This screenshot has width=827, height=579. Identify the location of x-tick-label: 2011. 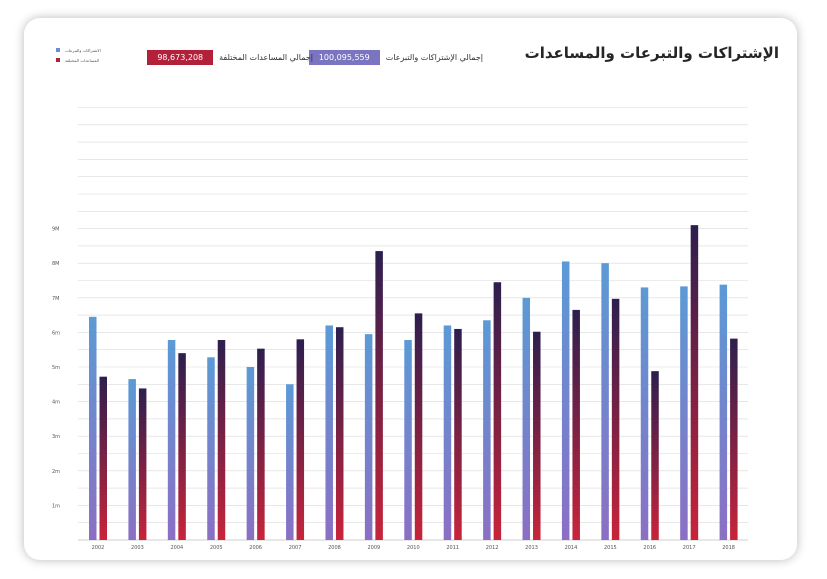
(452, 548).